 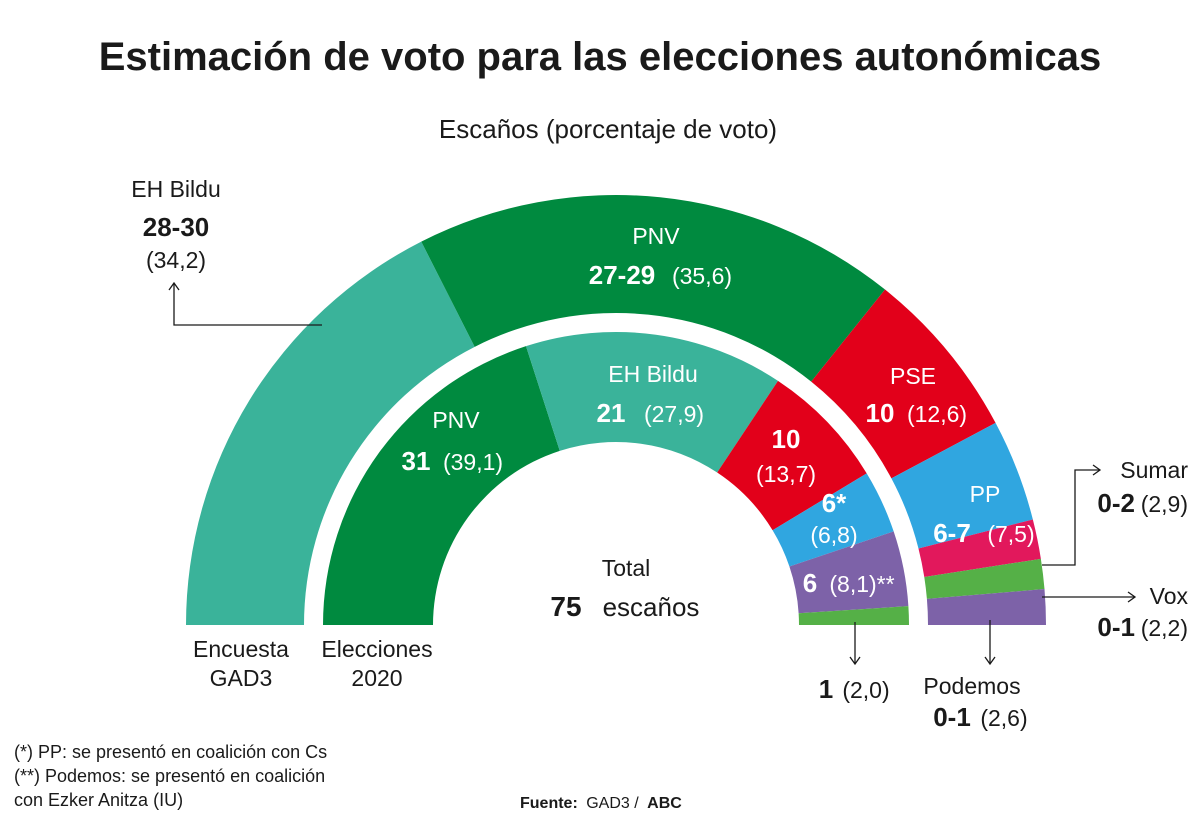 I want to click on outer-label-bildu-pct: (34,2), so click(x=176, y=260).